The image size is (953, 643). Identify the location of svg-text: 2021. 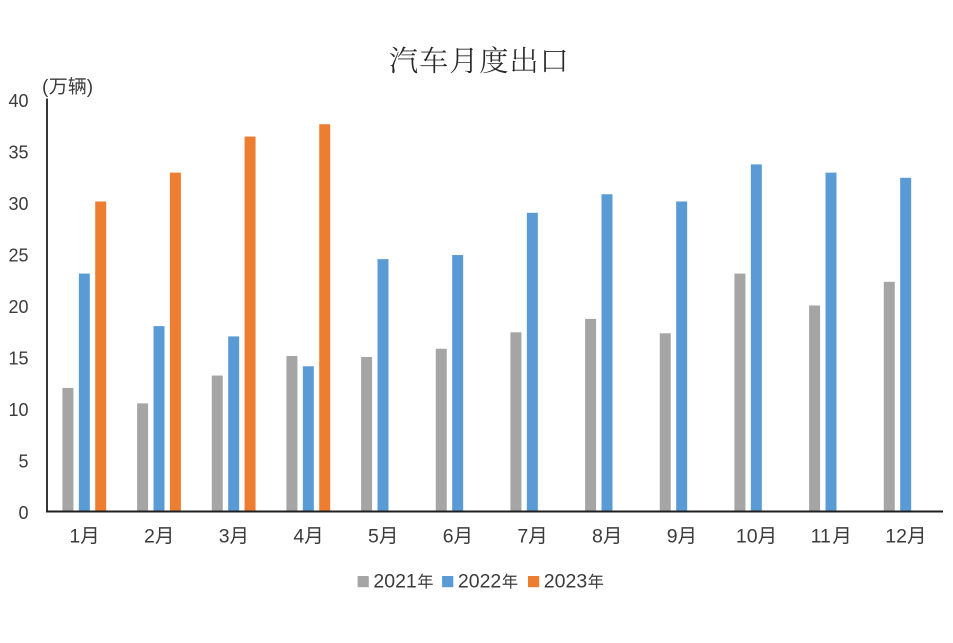
(394, 581).